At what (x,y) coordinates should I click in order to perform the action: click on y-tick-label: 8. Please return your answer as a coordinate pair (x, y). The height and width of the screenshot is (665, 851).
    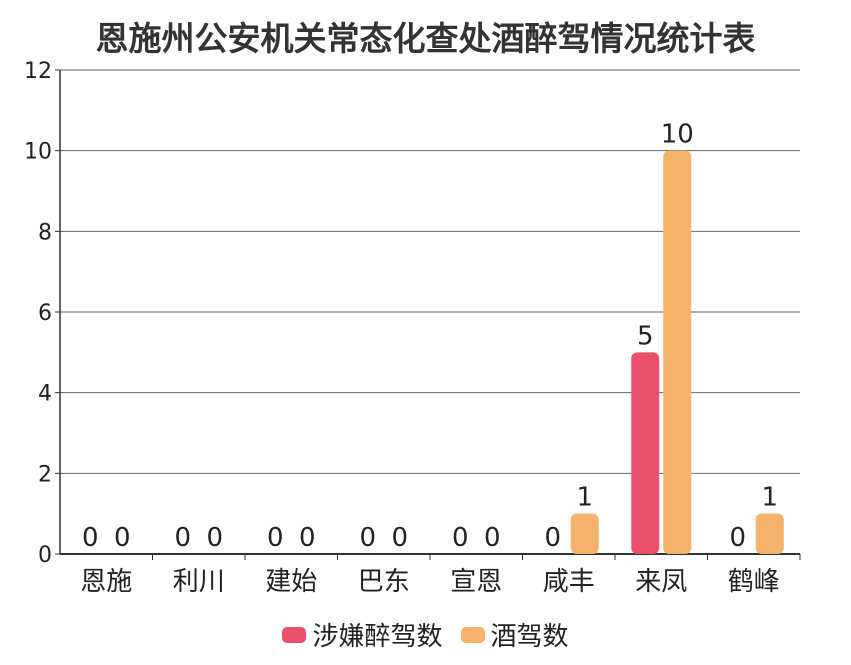
    Looking at the image, I should click on (45, 232).